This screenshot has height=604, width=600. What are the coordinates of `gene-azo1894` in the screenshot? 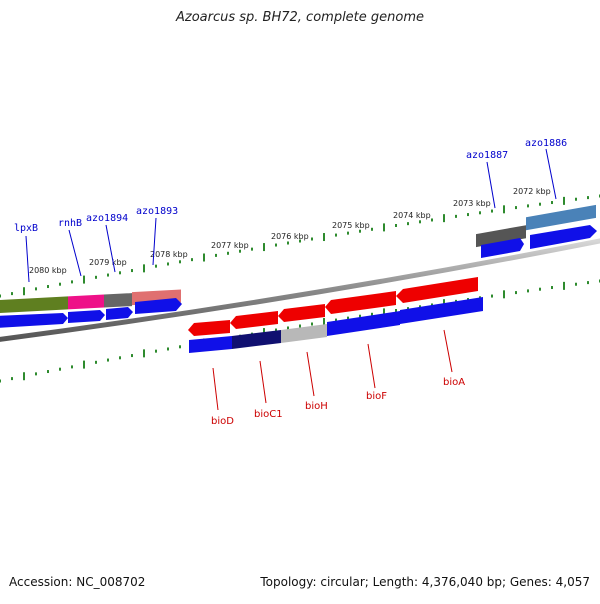 It's located at (118, 300).